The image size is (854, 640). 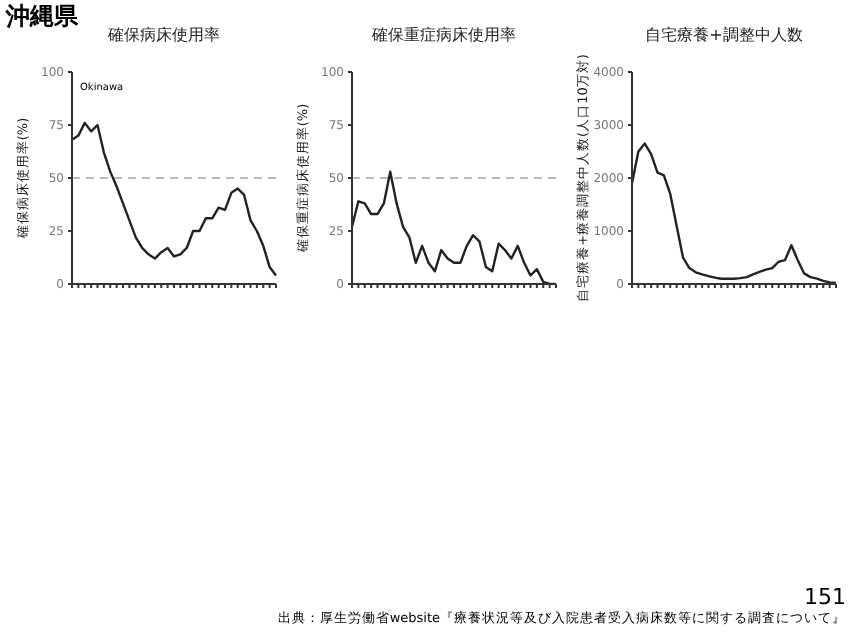 I want to click on chart-title: 確保重症病床使用率, so click(x=444, y=36).